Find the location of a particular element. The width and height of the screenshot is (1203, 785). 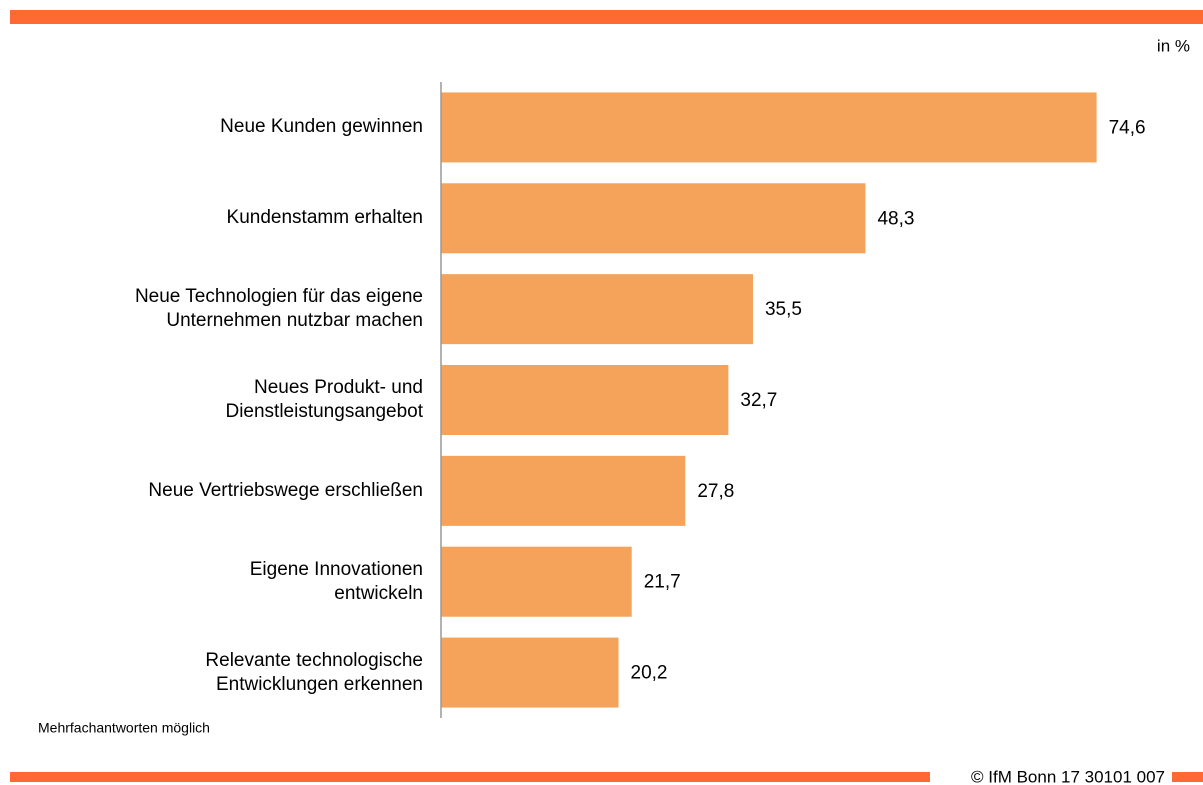

value-label: 74,6 is located at coordinates (1127, 127).